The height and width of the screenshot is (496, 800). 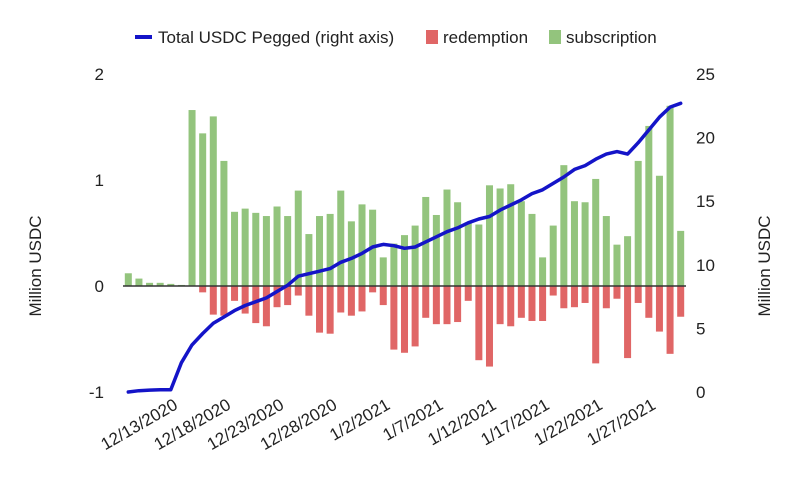 I want to click on legend-label-subscription: subscription, so click(x=611, y=37).